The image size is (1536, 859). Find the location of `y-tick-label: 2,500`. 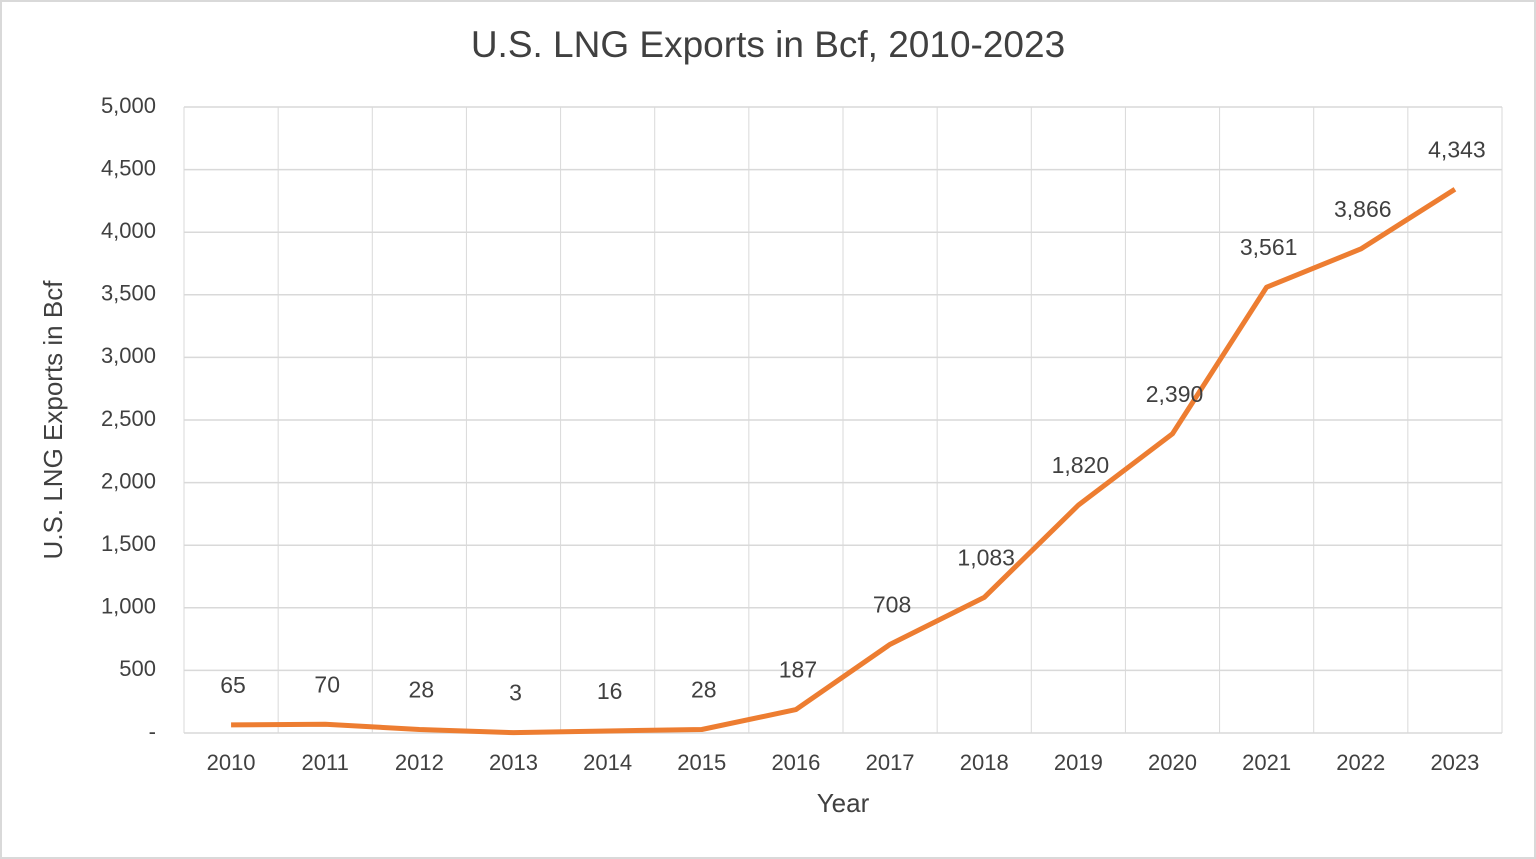

y-tick-label: 2,500 is located at coordinates (128, 418).